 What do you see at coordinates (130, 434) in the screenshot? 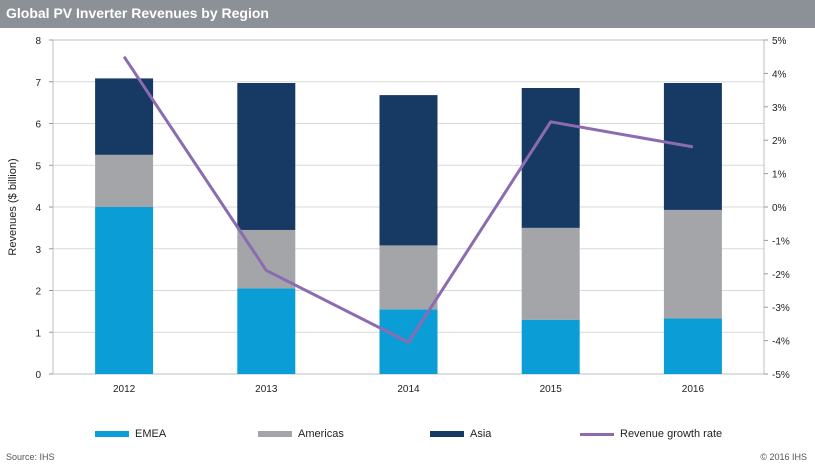
I see `legend-item-emea: EMEA` at bounding box center [130, 434].